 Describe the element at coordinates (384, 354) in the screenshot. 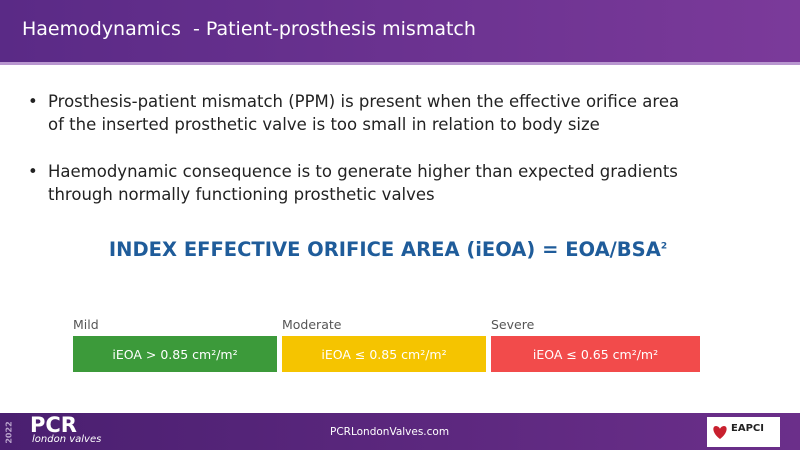

I see `grade-box: iEOA ≤ 0.85 cm²/m²` at that location.